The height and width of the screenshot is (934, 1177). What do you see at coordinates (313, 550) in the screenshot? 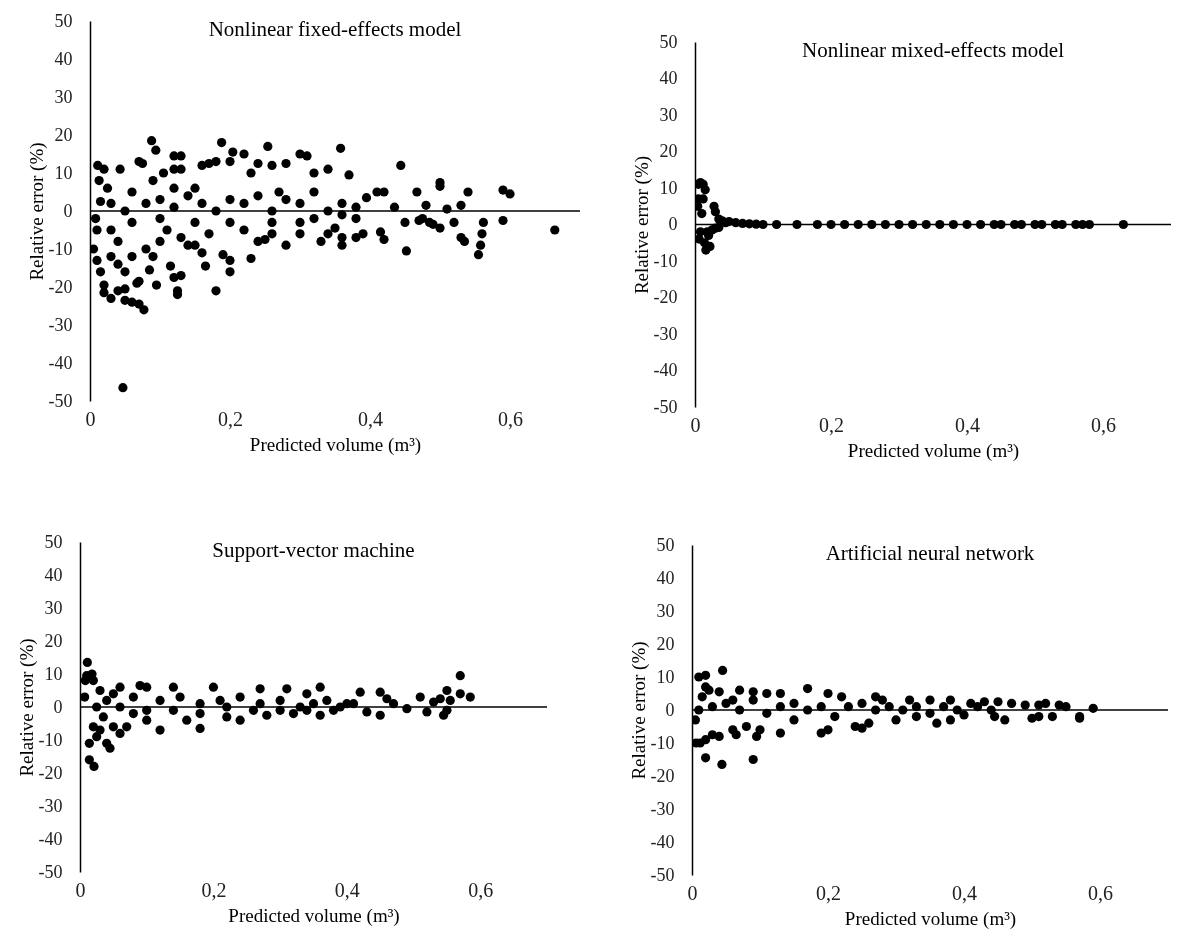
I see `chart-title: Support-vector machine` at bounding box center [313, 550].